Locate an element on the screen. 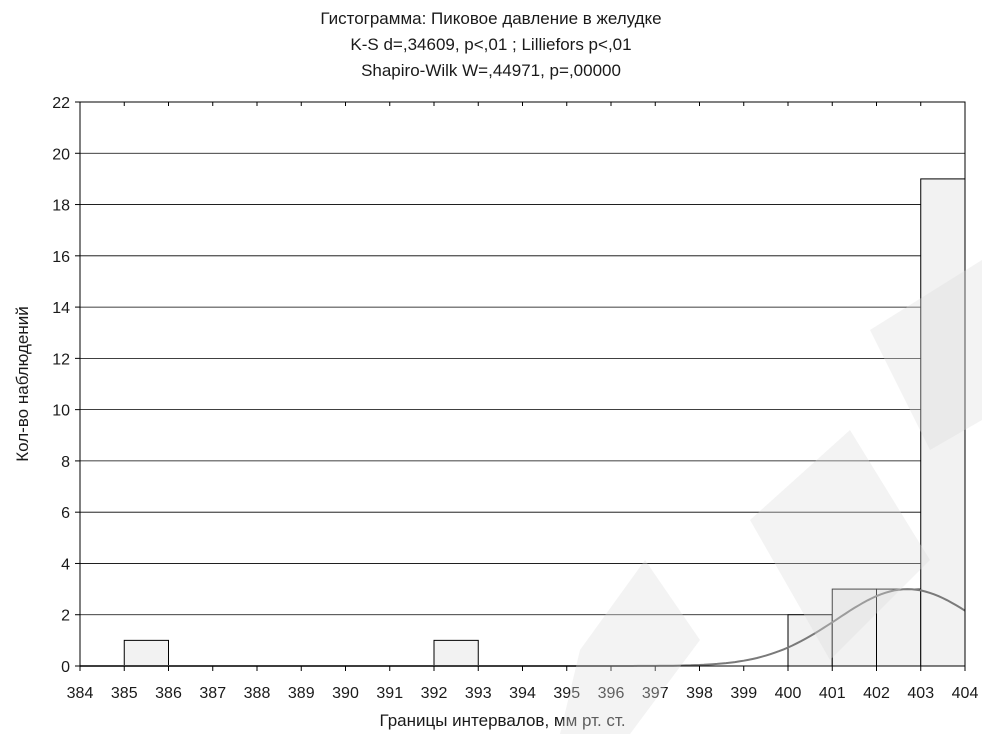 This screenshot has width=982, height=734. y-tick-label: 6 is located at coordinates (65, 513).